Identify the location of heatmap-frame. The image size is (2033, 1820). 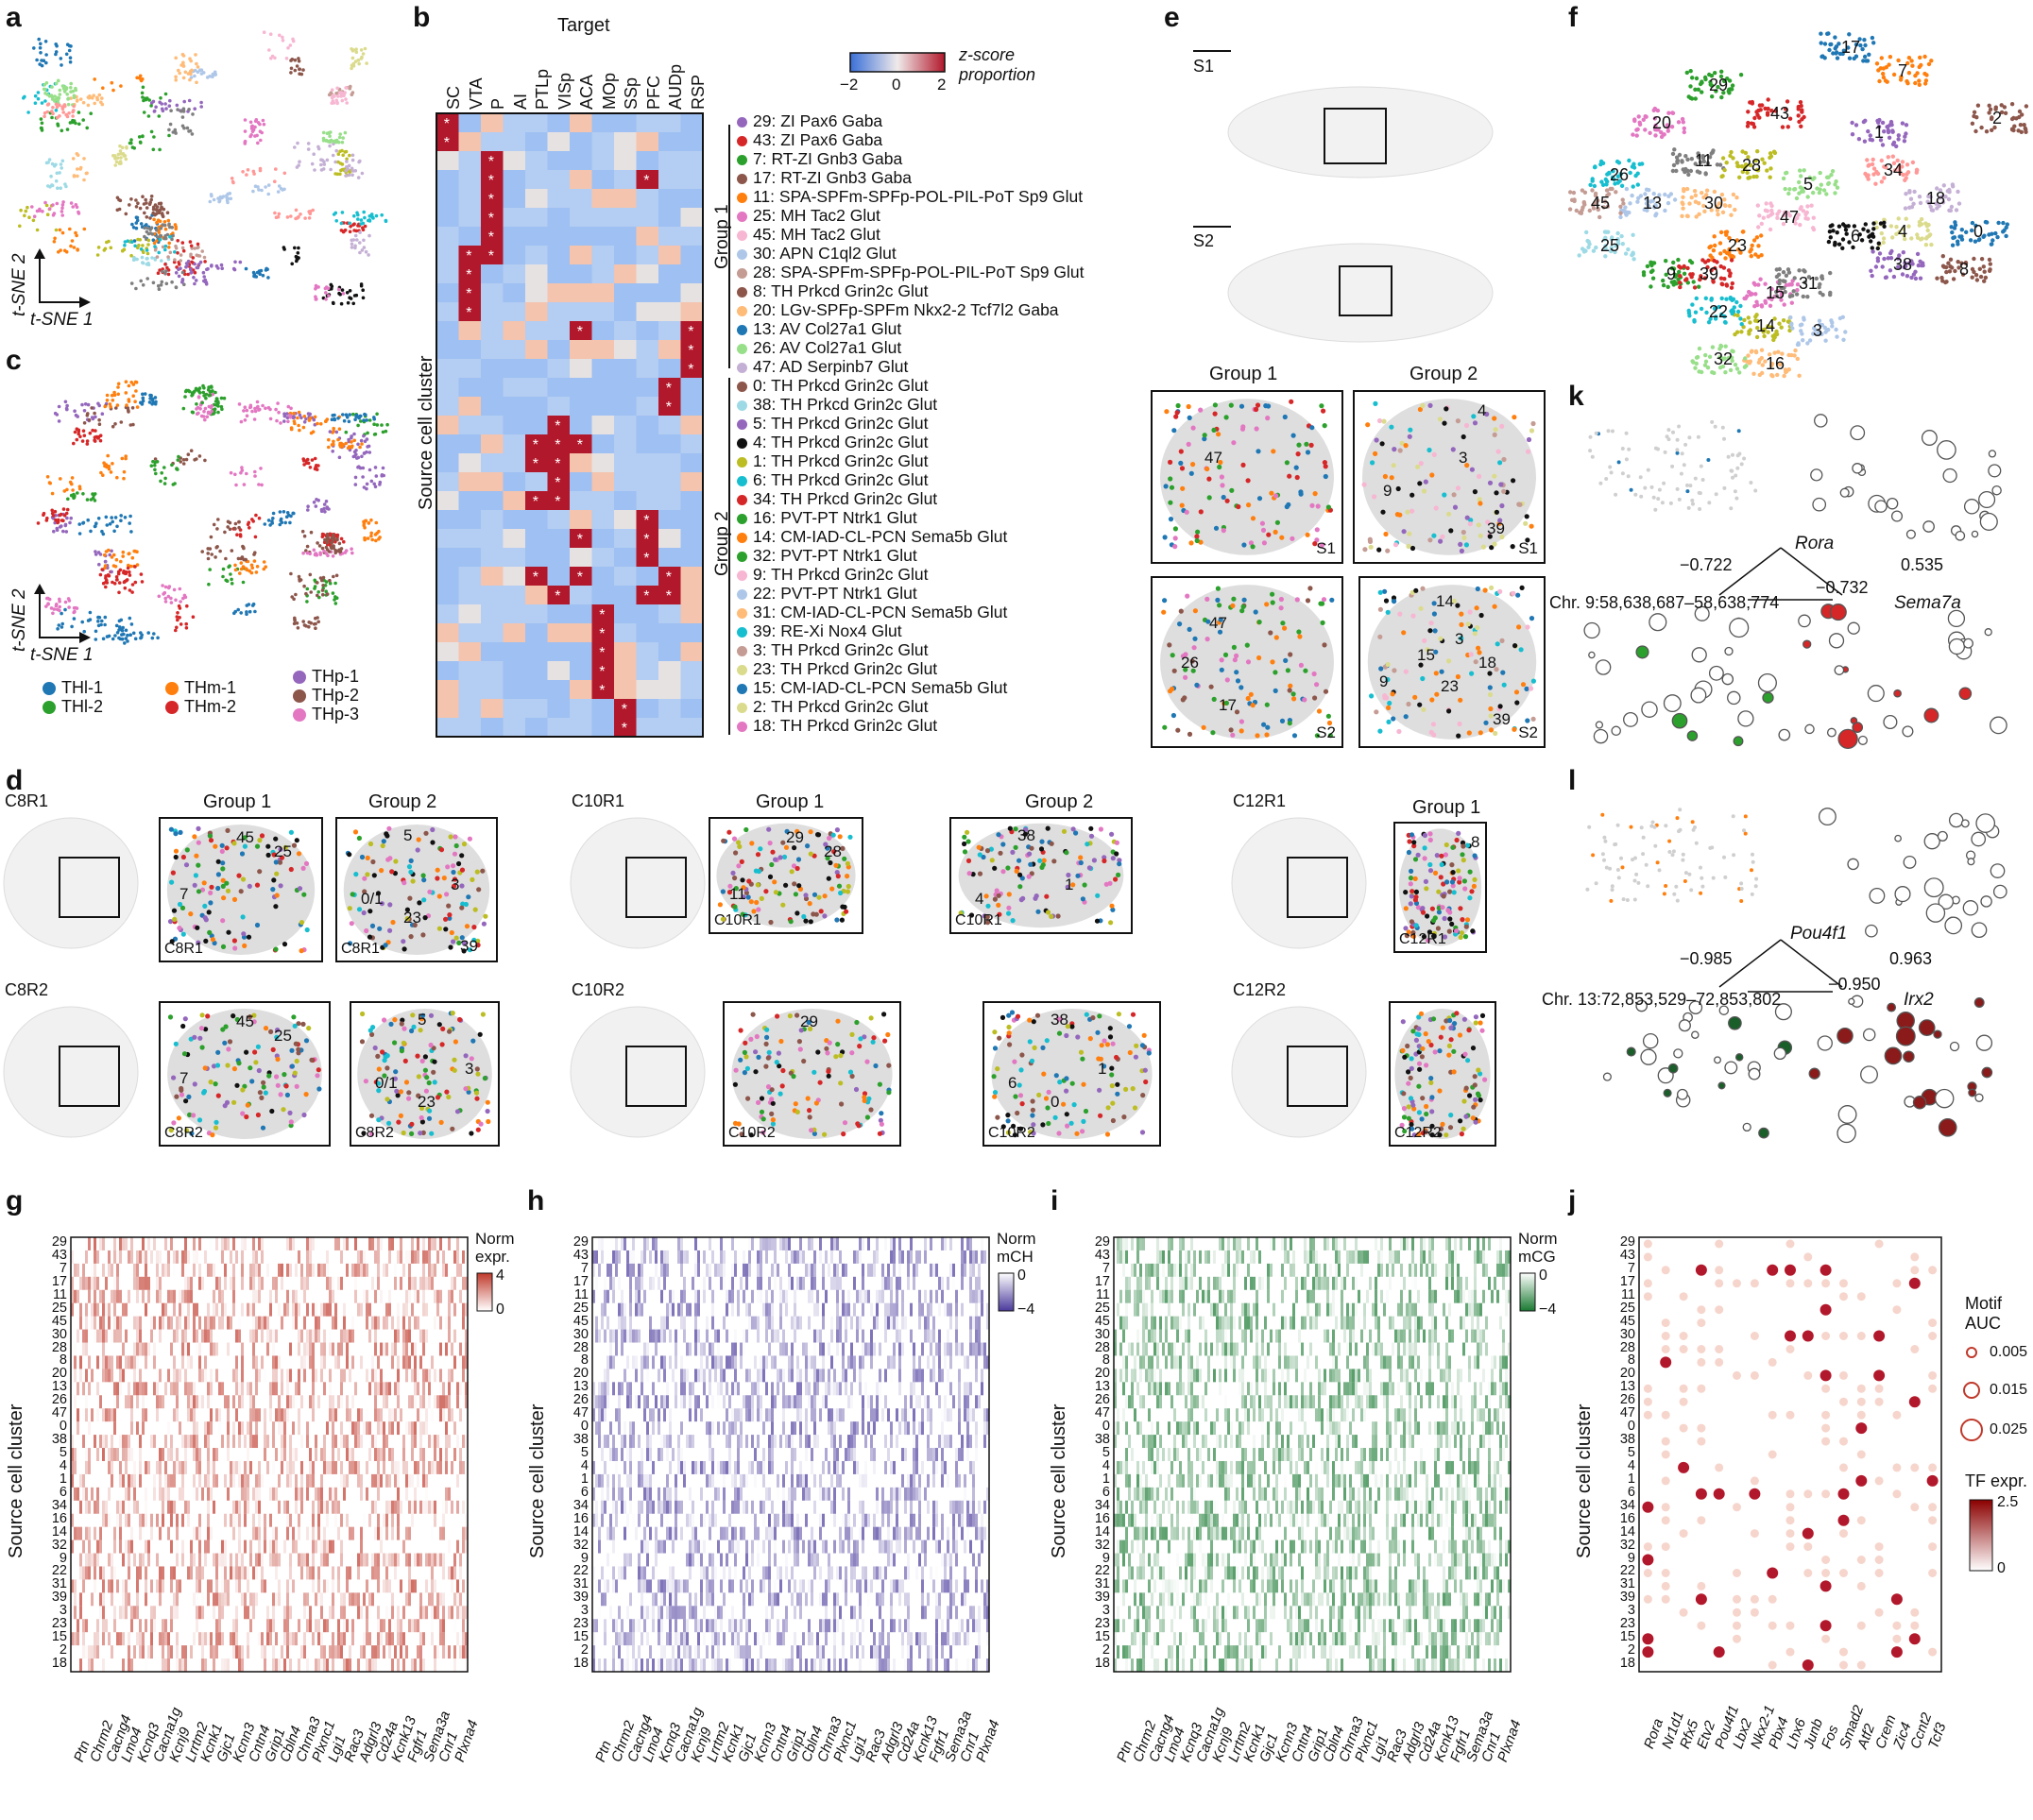
(570, 425).